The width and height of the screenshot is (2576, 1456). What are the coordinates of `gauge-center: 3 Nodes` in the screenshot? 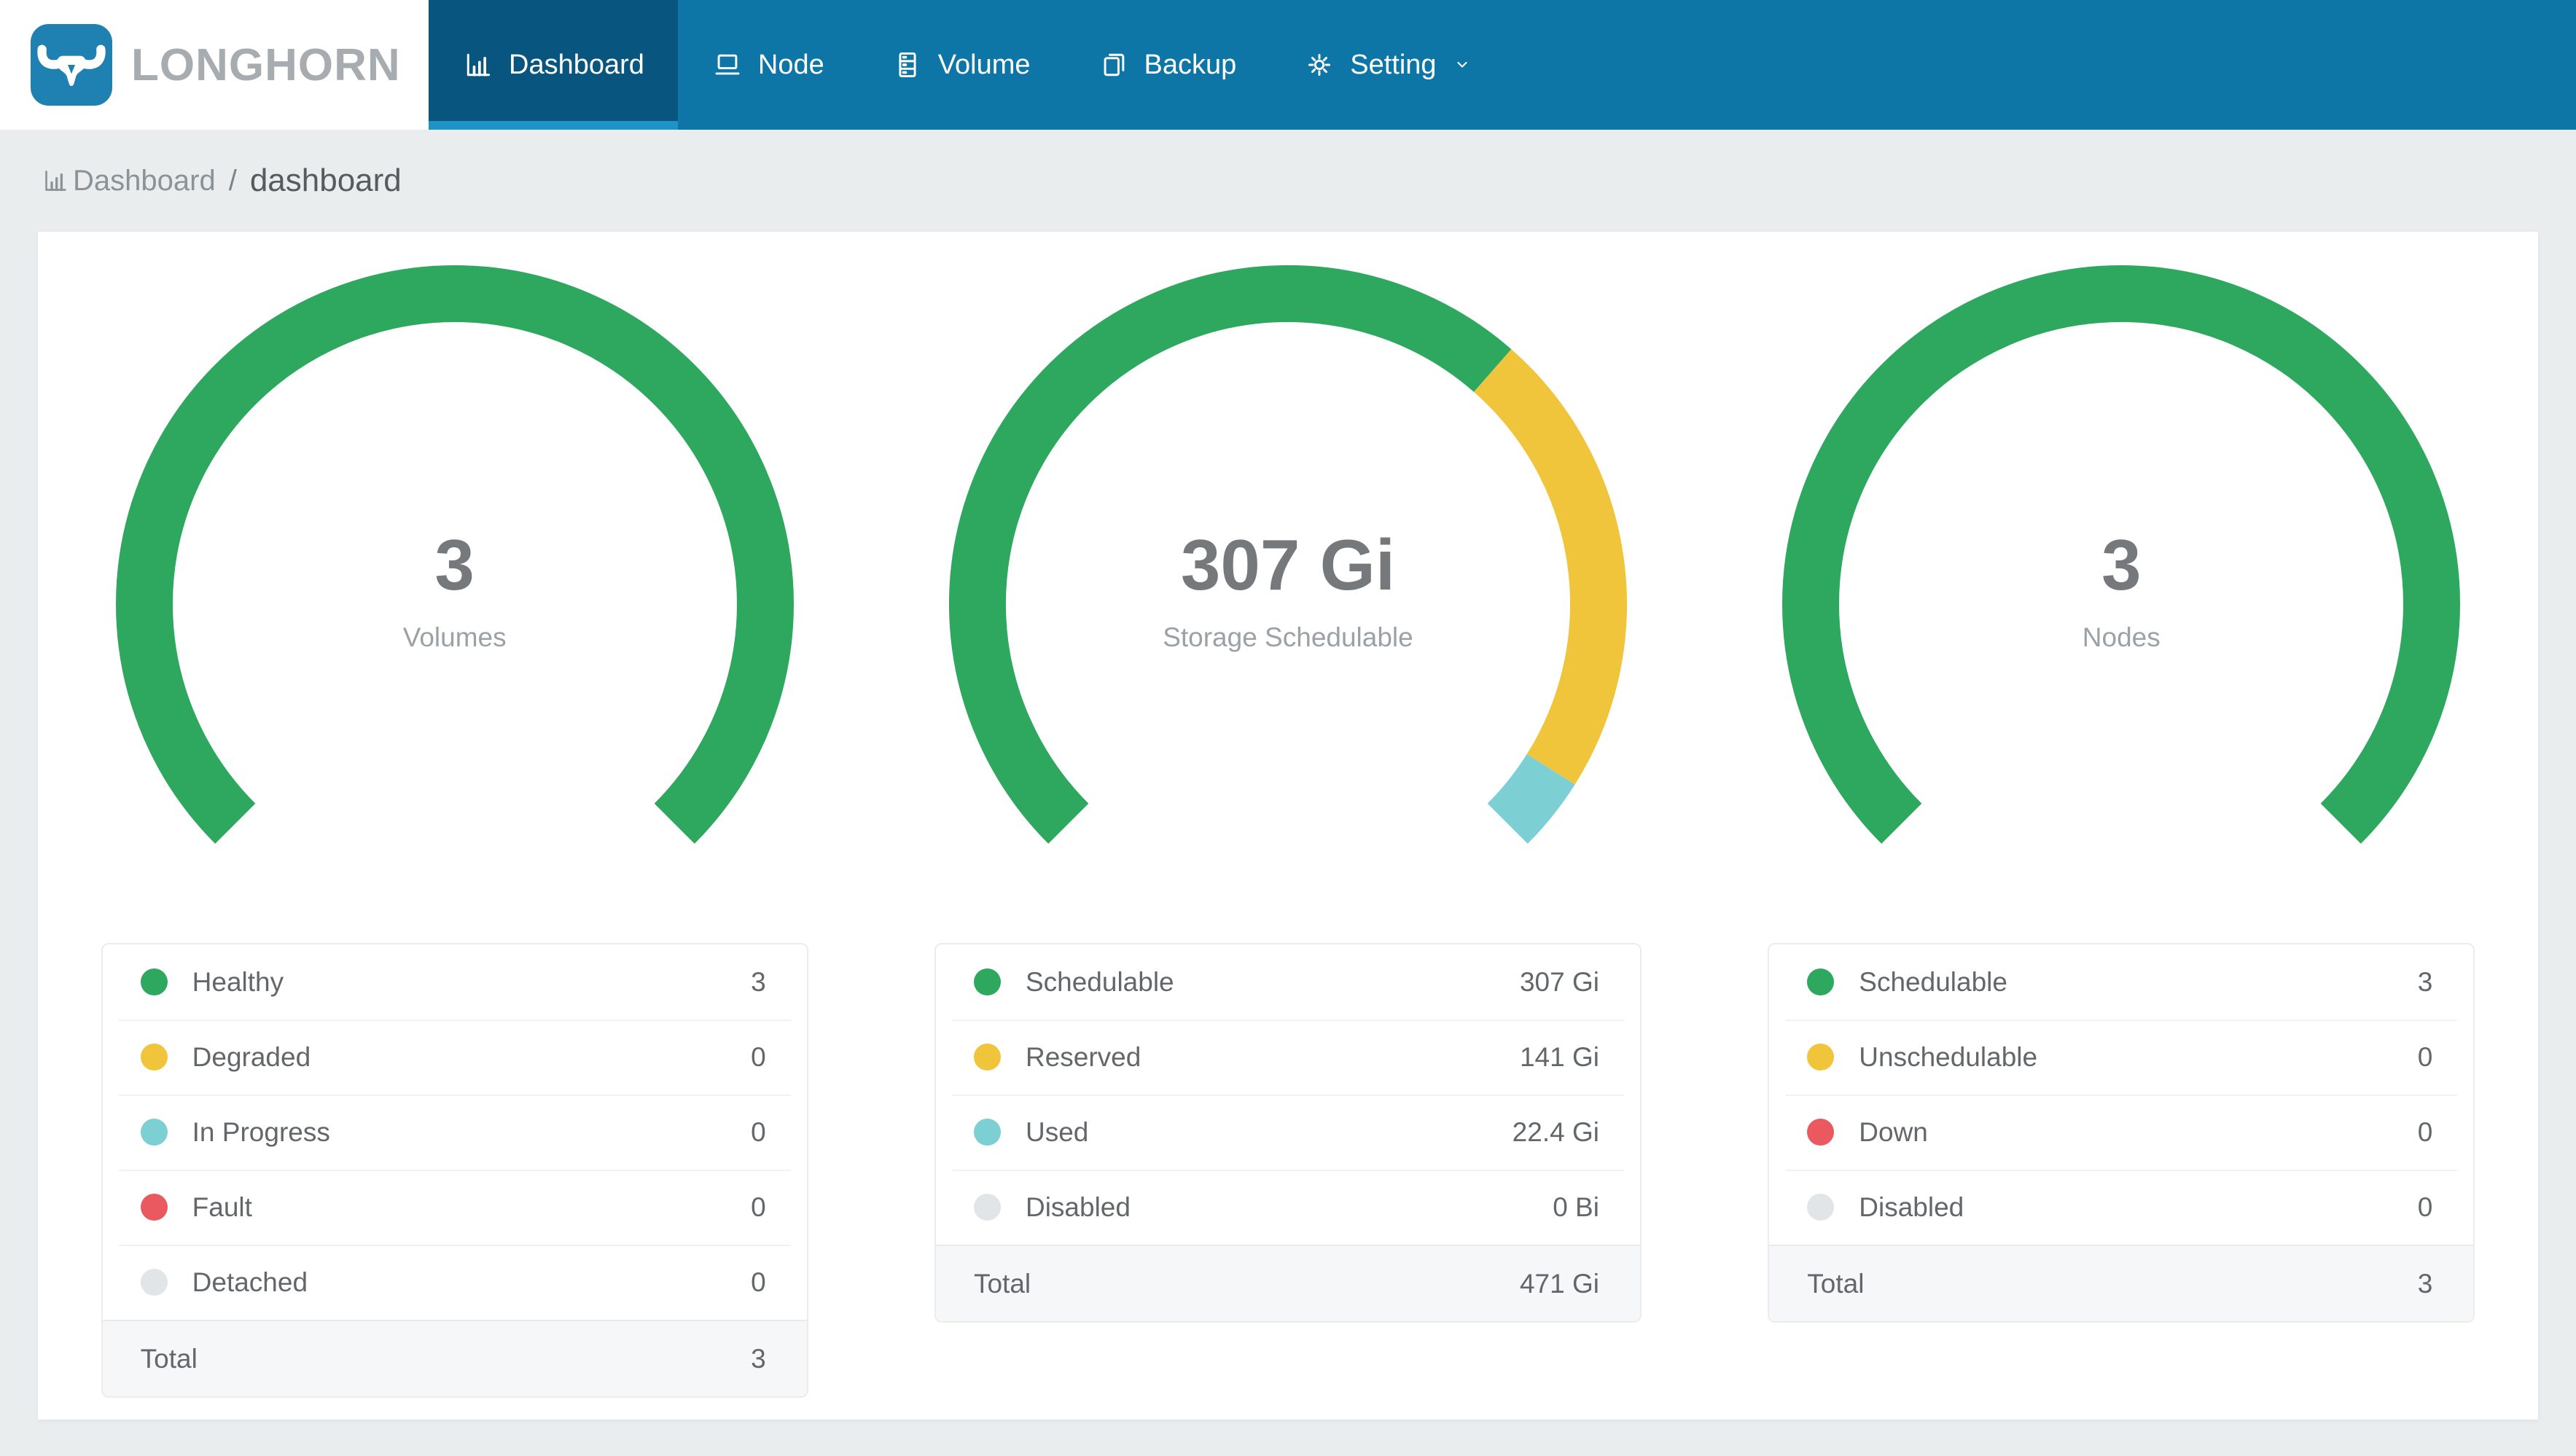 It's located at (2121, 590).